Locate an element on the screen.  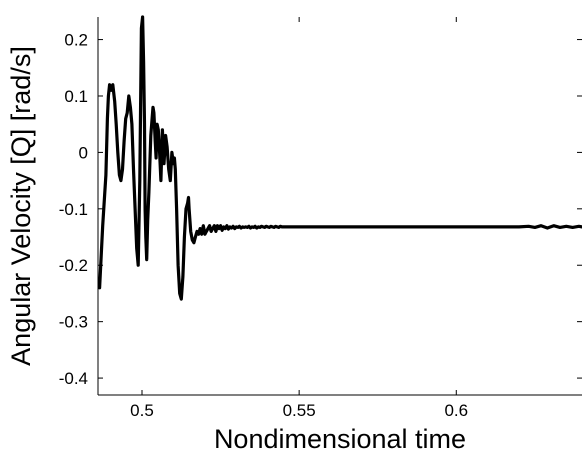
y-tick-label: -0.3 is located at coordinates (73, 322).